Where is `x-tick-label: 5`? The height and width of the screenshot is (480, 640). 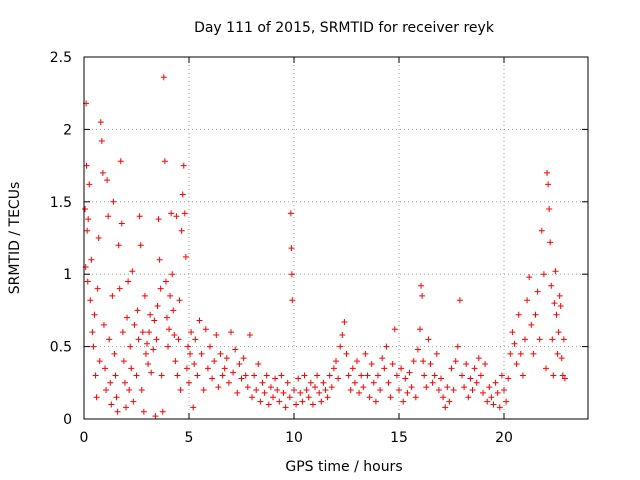
x-tick-label: 5 is located at coordinates (189, 438).